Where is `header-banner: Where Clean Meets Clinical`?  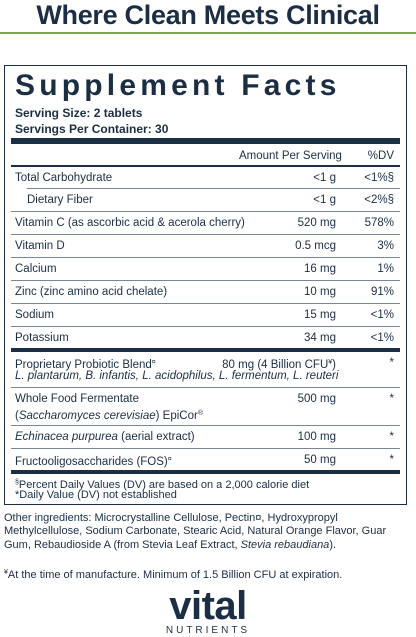 header-banner: Where Clean Meets Clinical is located at coordinates (208, 17).